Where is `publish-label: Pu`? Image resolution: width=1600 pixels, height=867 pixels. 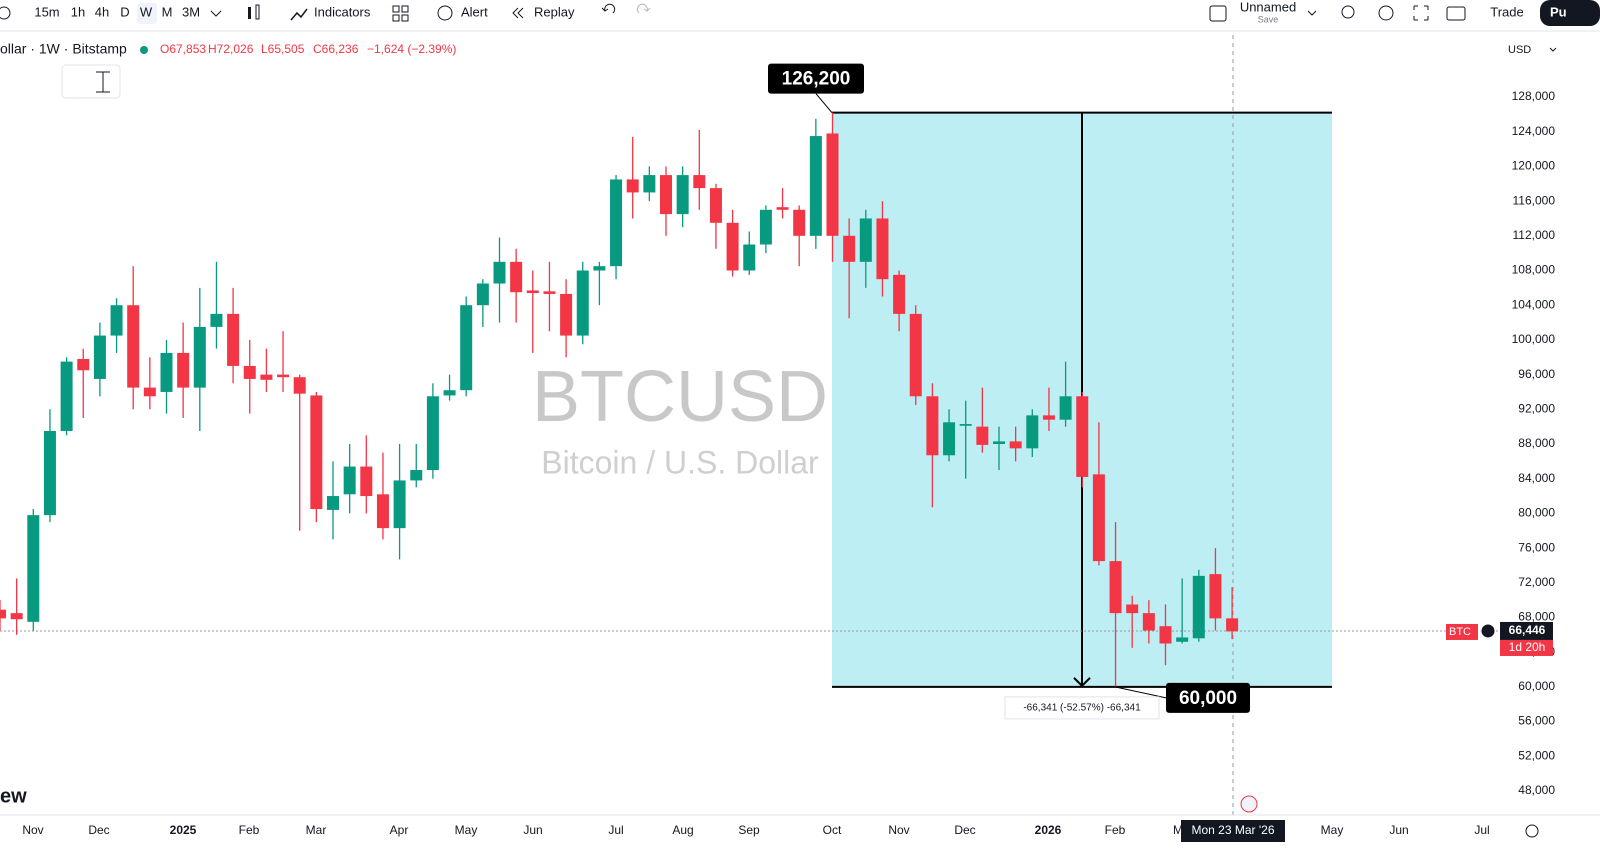
publish-label: Pu is located at coordinates (1558, 11).